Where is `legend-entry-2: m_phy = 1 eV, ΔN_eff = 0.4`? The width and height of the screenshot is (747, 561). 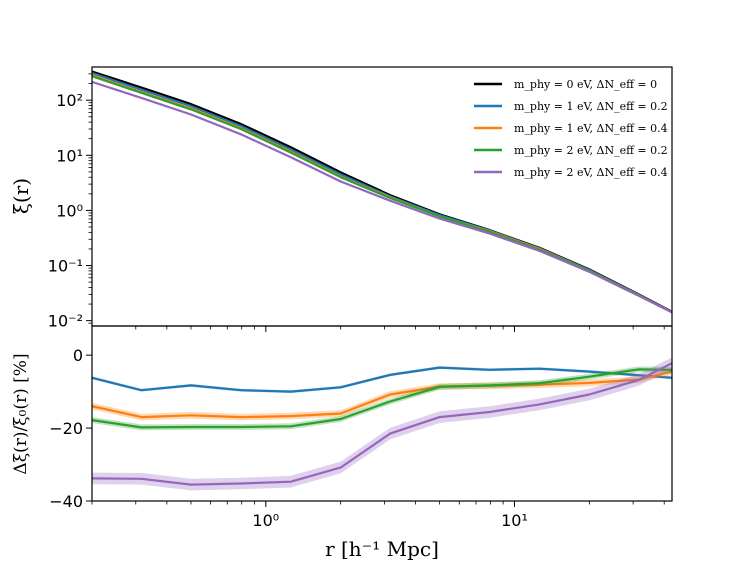
legend-entry-2: m_phy = 1 eV, ΔN_eff = 0.4 is located at coordinates (591, 128).